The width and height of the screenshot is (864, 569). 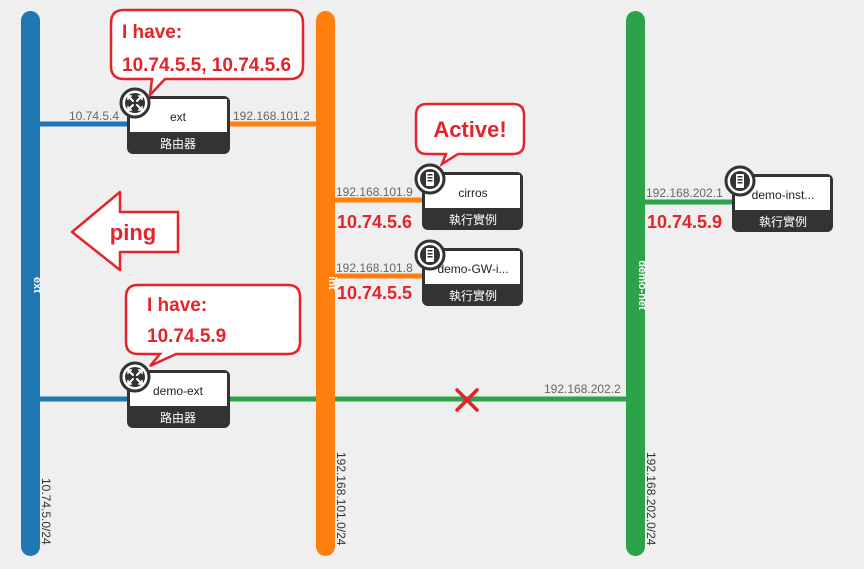 What do you see at coordinates (207, 53) in the screenshot?
I see `callout-bubble-router-ext: I have: 10.74.5.5, 10.74.5.6` at bounding box center [207, 53].